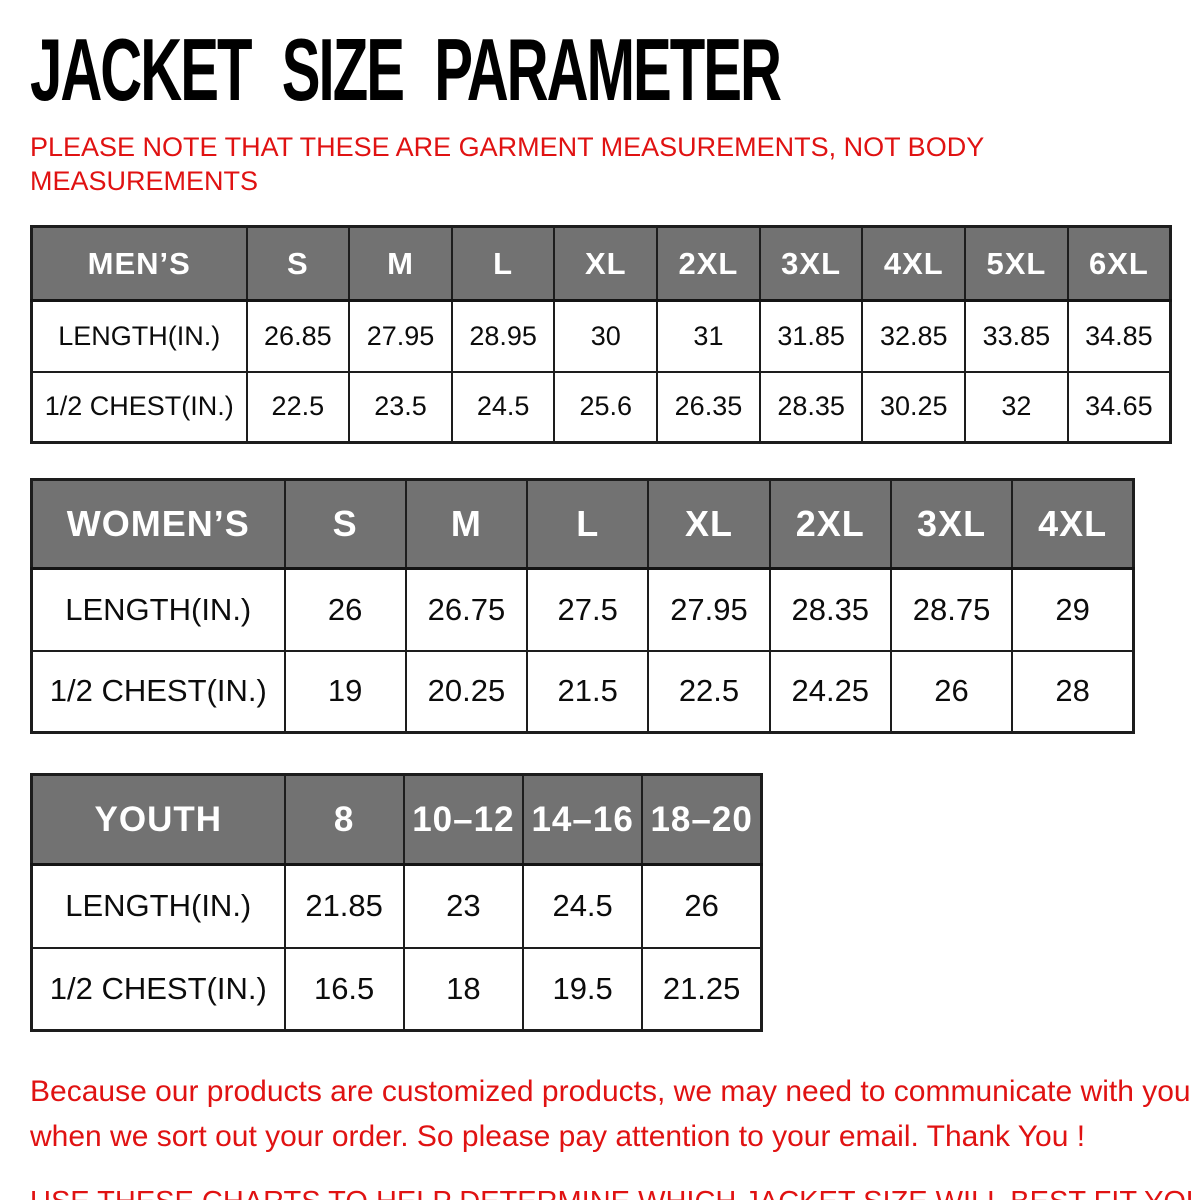 Image resolution: width=1200 pixels, height=1200 pixels. I want to click on womens-size-column-header: XL, so click(709, 524).